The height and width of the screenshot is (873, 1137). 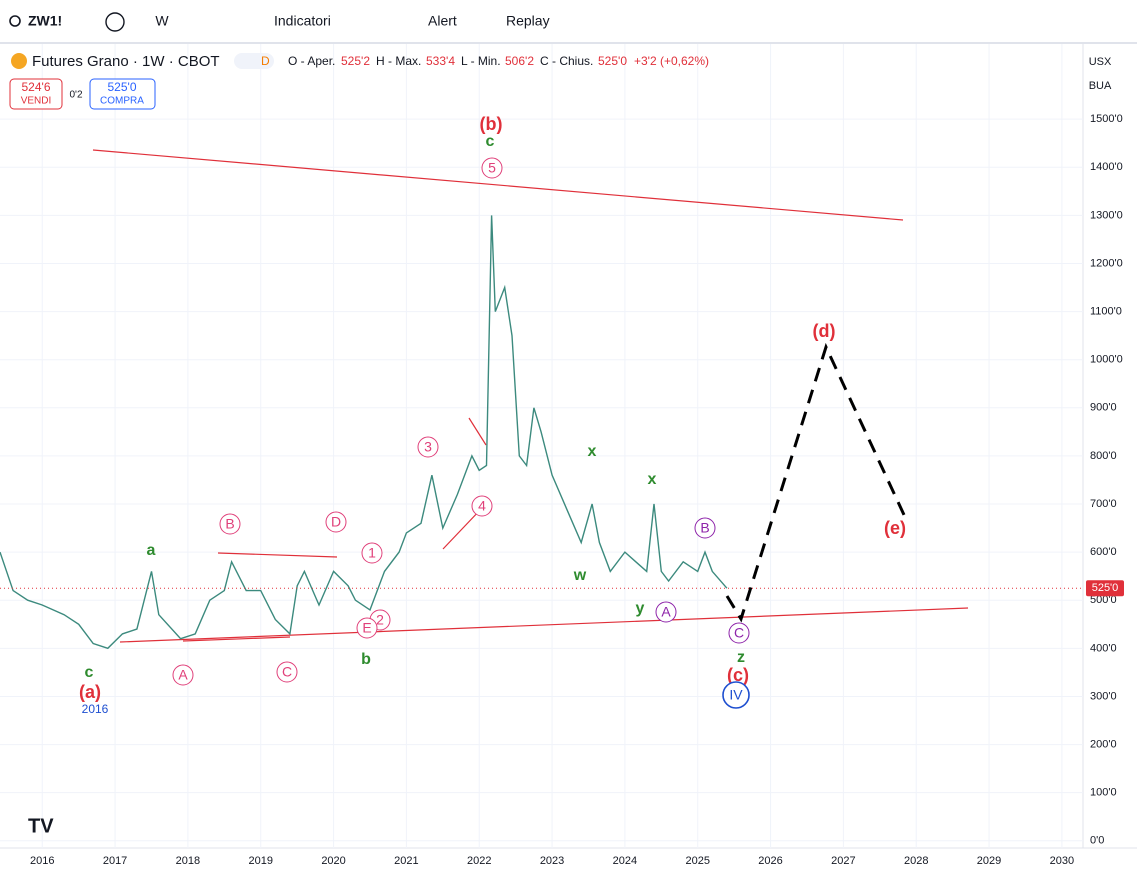 What do you see at coordinates (41, 826) in the screenshot?
I see `tv-logo: TV` at bounding box center [41, 826].